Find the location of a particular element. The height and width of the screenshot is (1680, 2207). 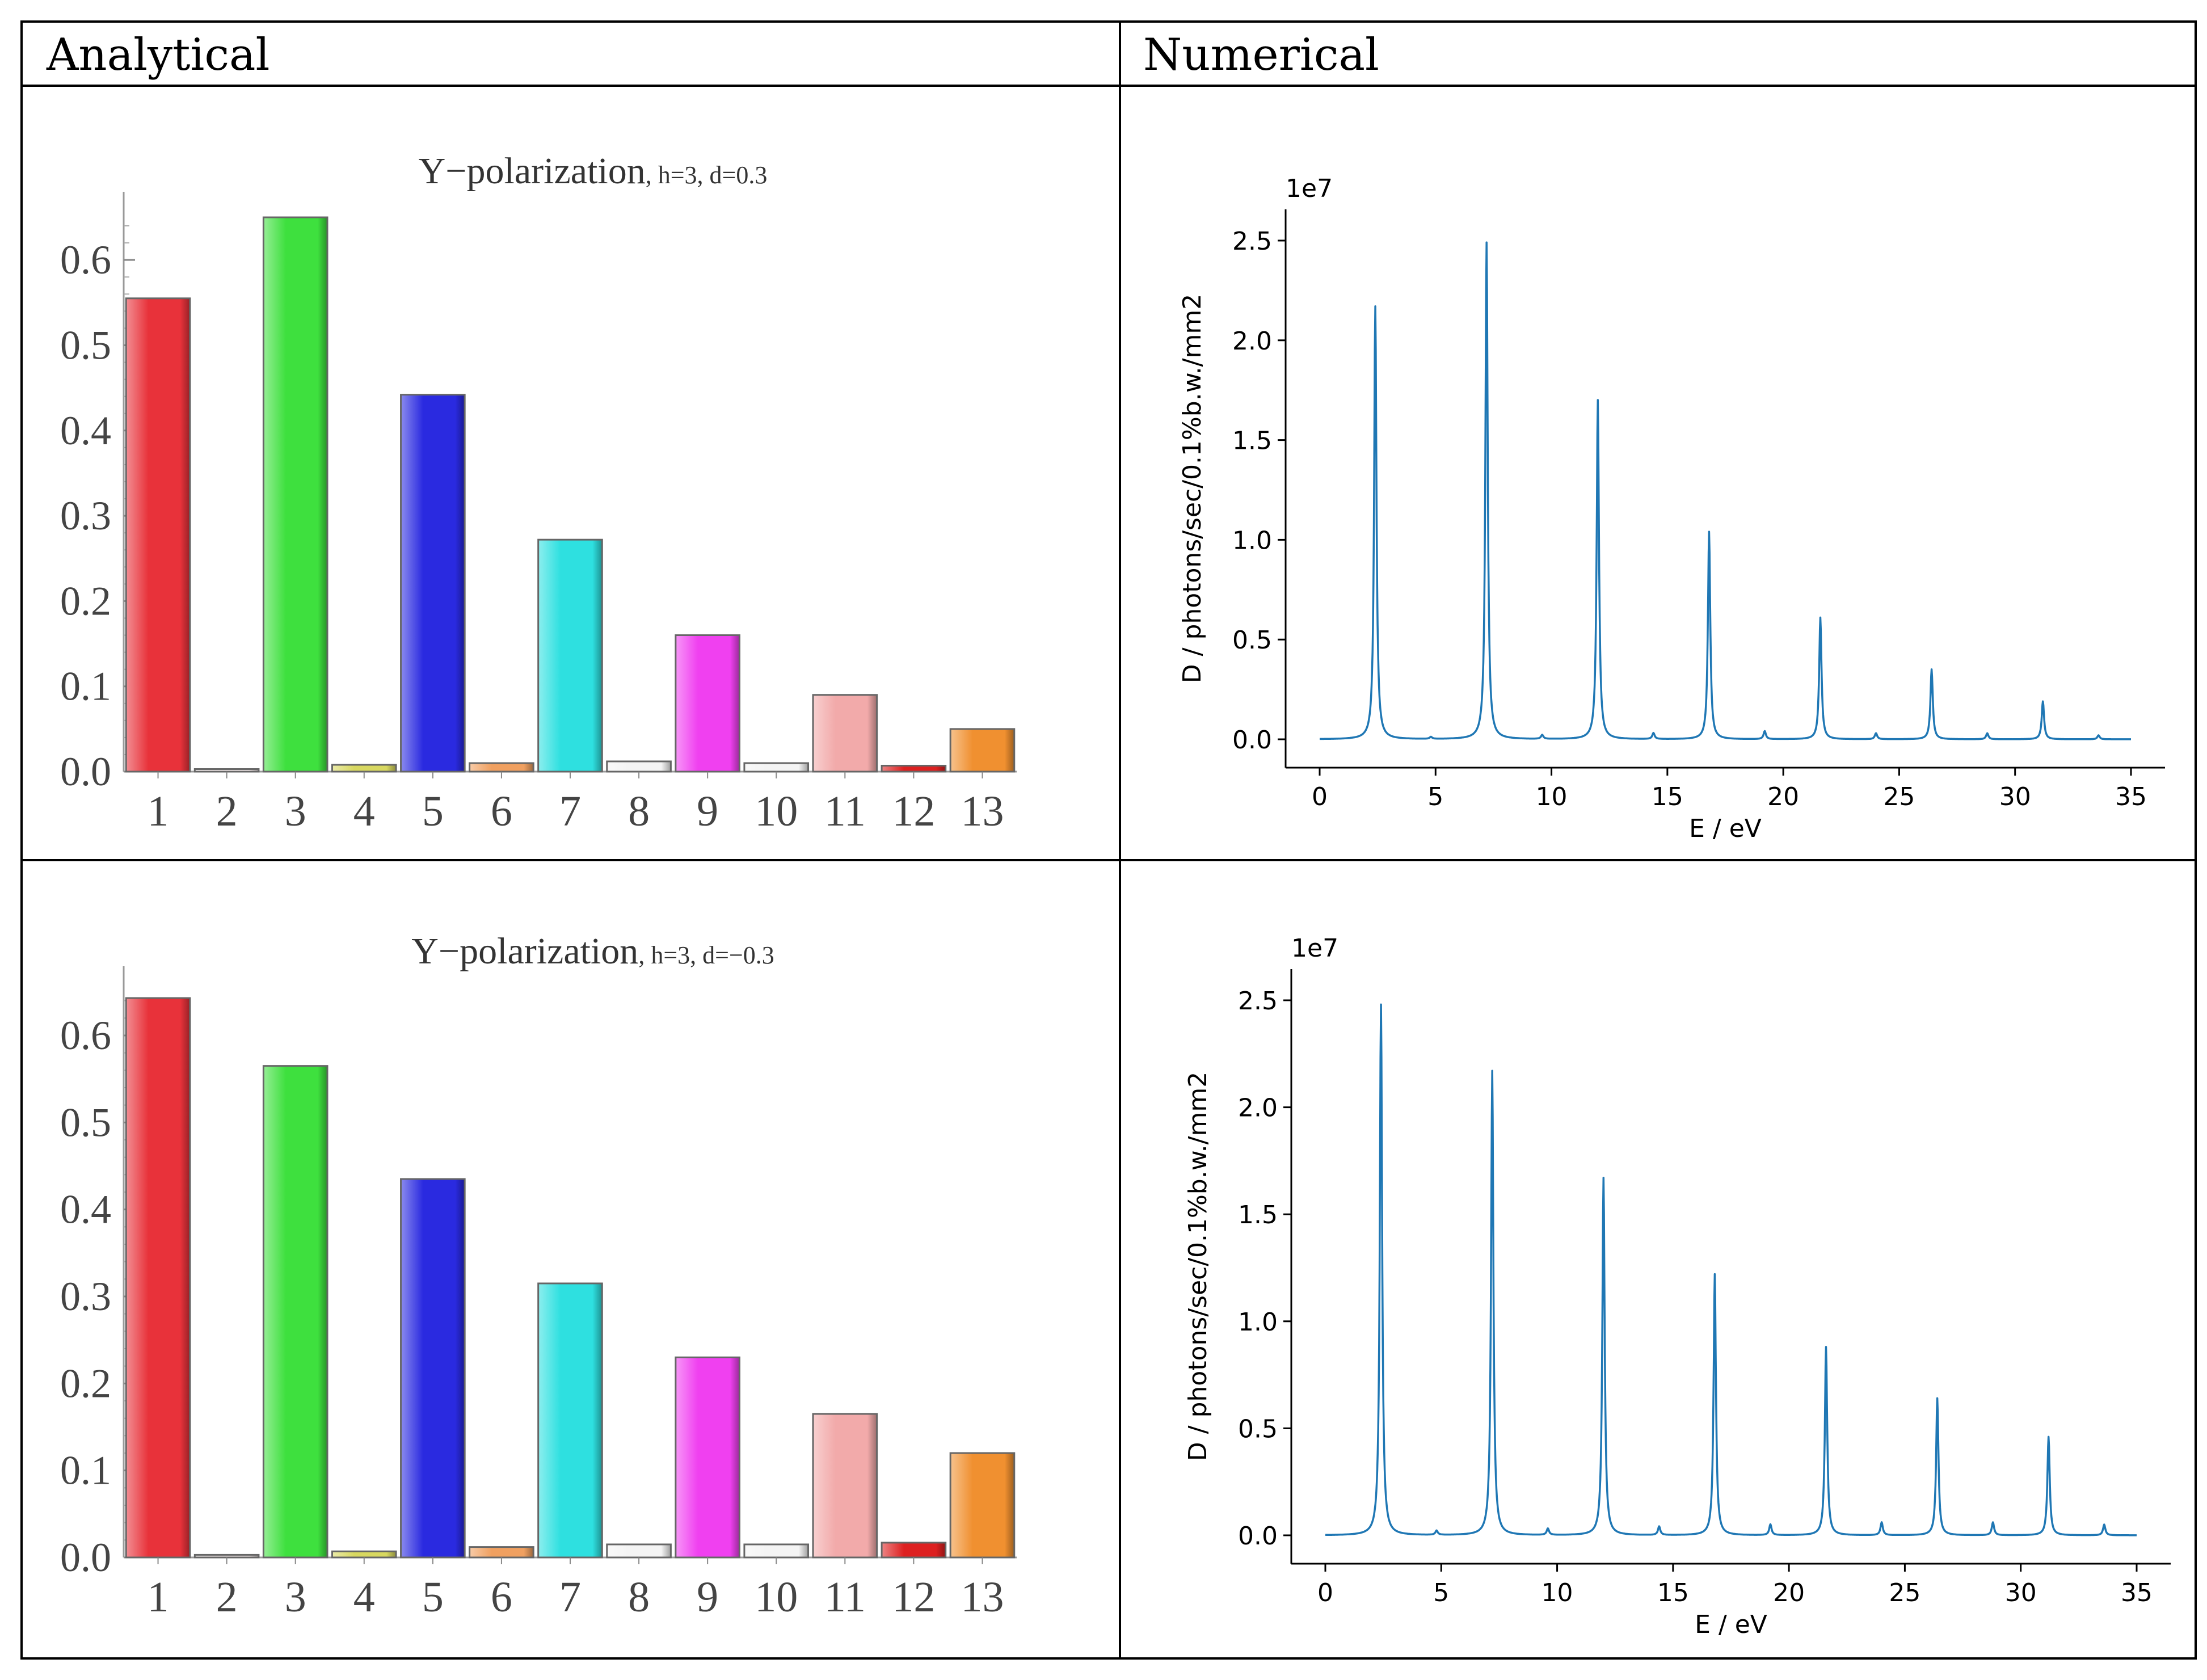

y-tick-label: 0.2 is located at coordinates (85, 601).